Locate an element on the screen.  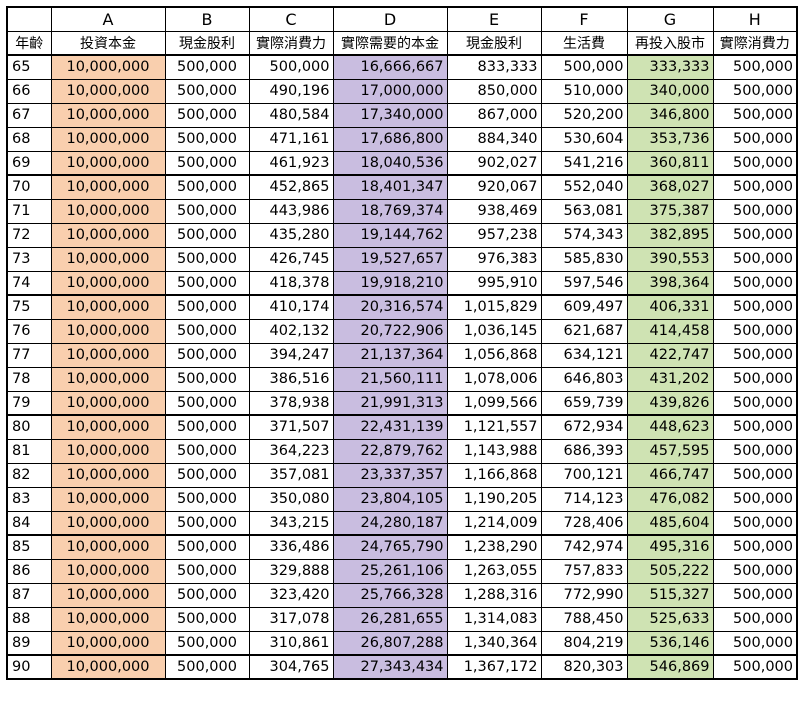
cell-cash-dividend-2: 1,121,557 is located at coordinates (494, 427).